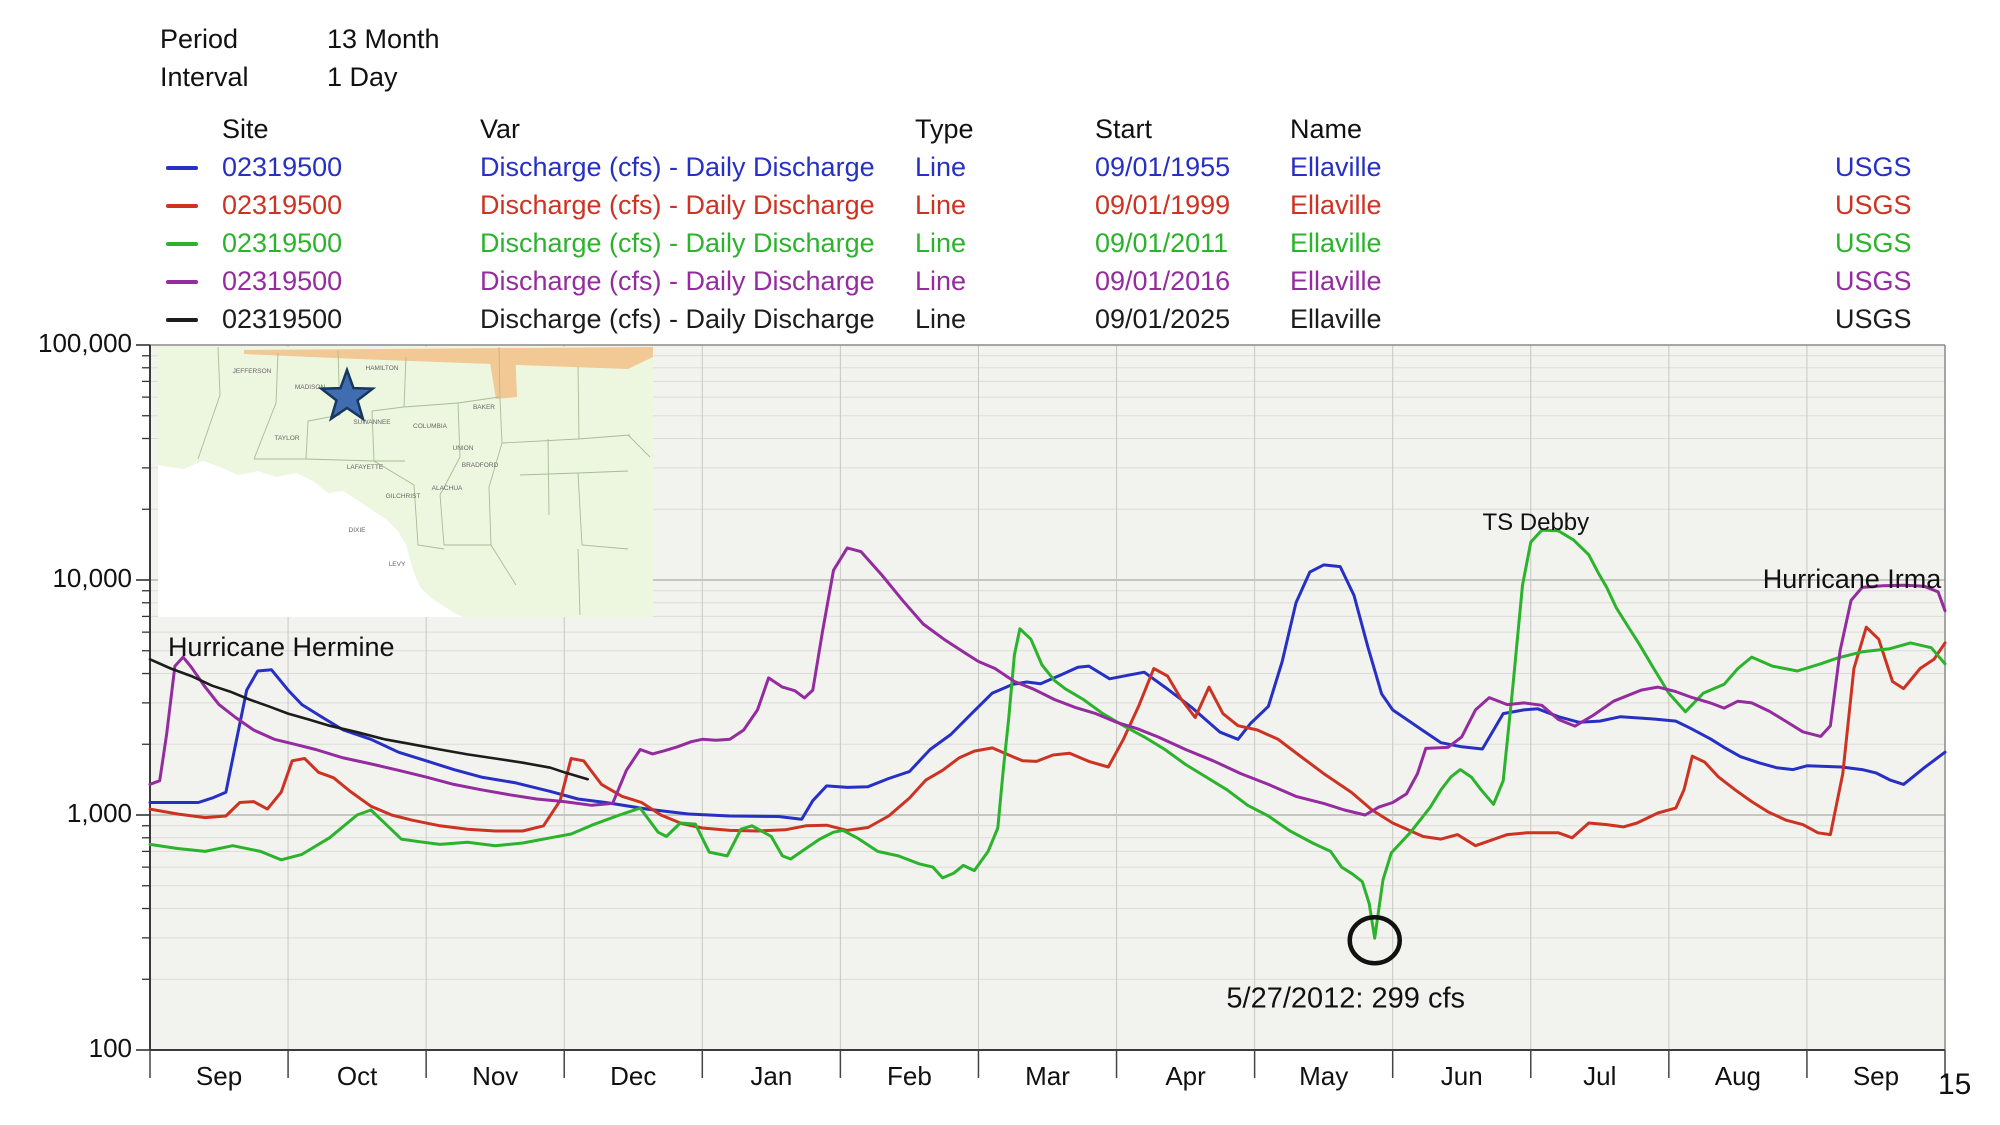  I want to click on y-tick-label: 10,000, so click(92, 578).